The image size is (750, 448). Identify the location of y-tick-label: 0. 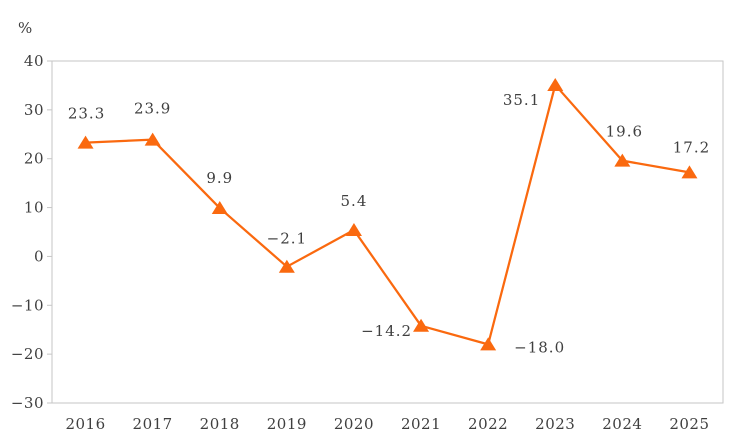
(39, 256).